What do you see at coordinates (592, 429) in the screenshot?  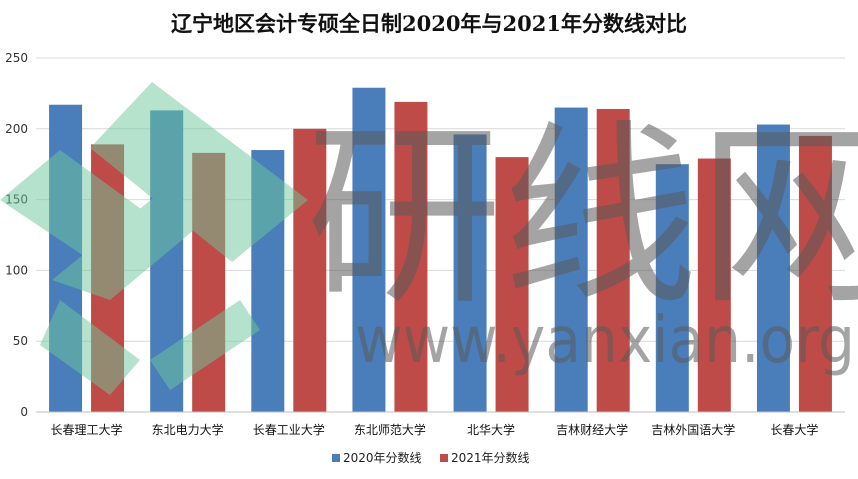 I see `x-category-label: 吉林财经大学` at bounding box center [592, 429].